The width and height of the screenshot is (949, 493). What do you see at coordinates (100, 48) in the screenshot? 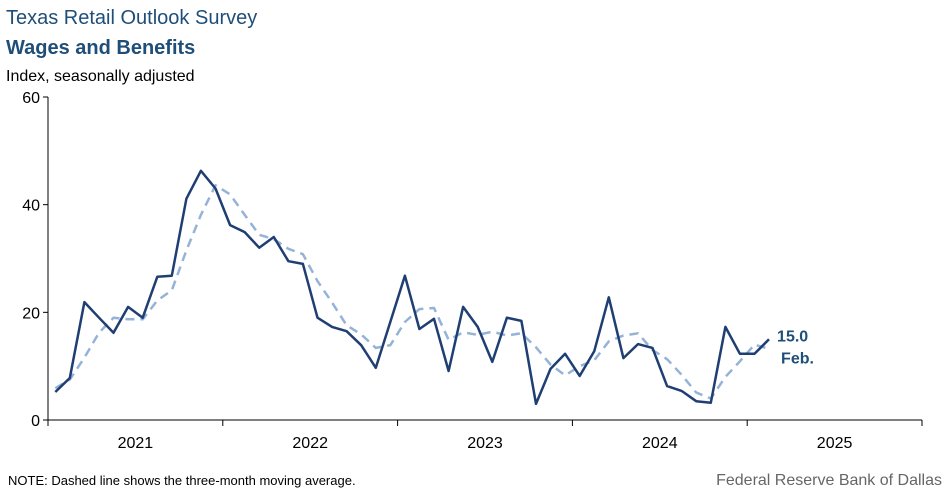
I see `chart-subtitle: Wages and Benefits` at bounding box center [100, 48].